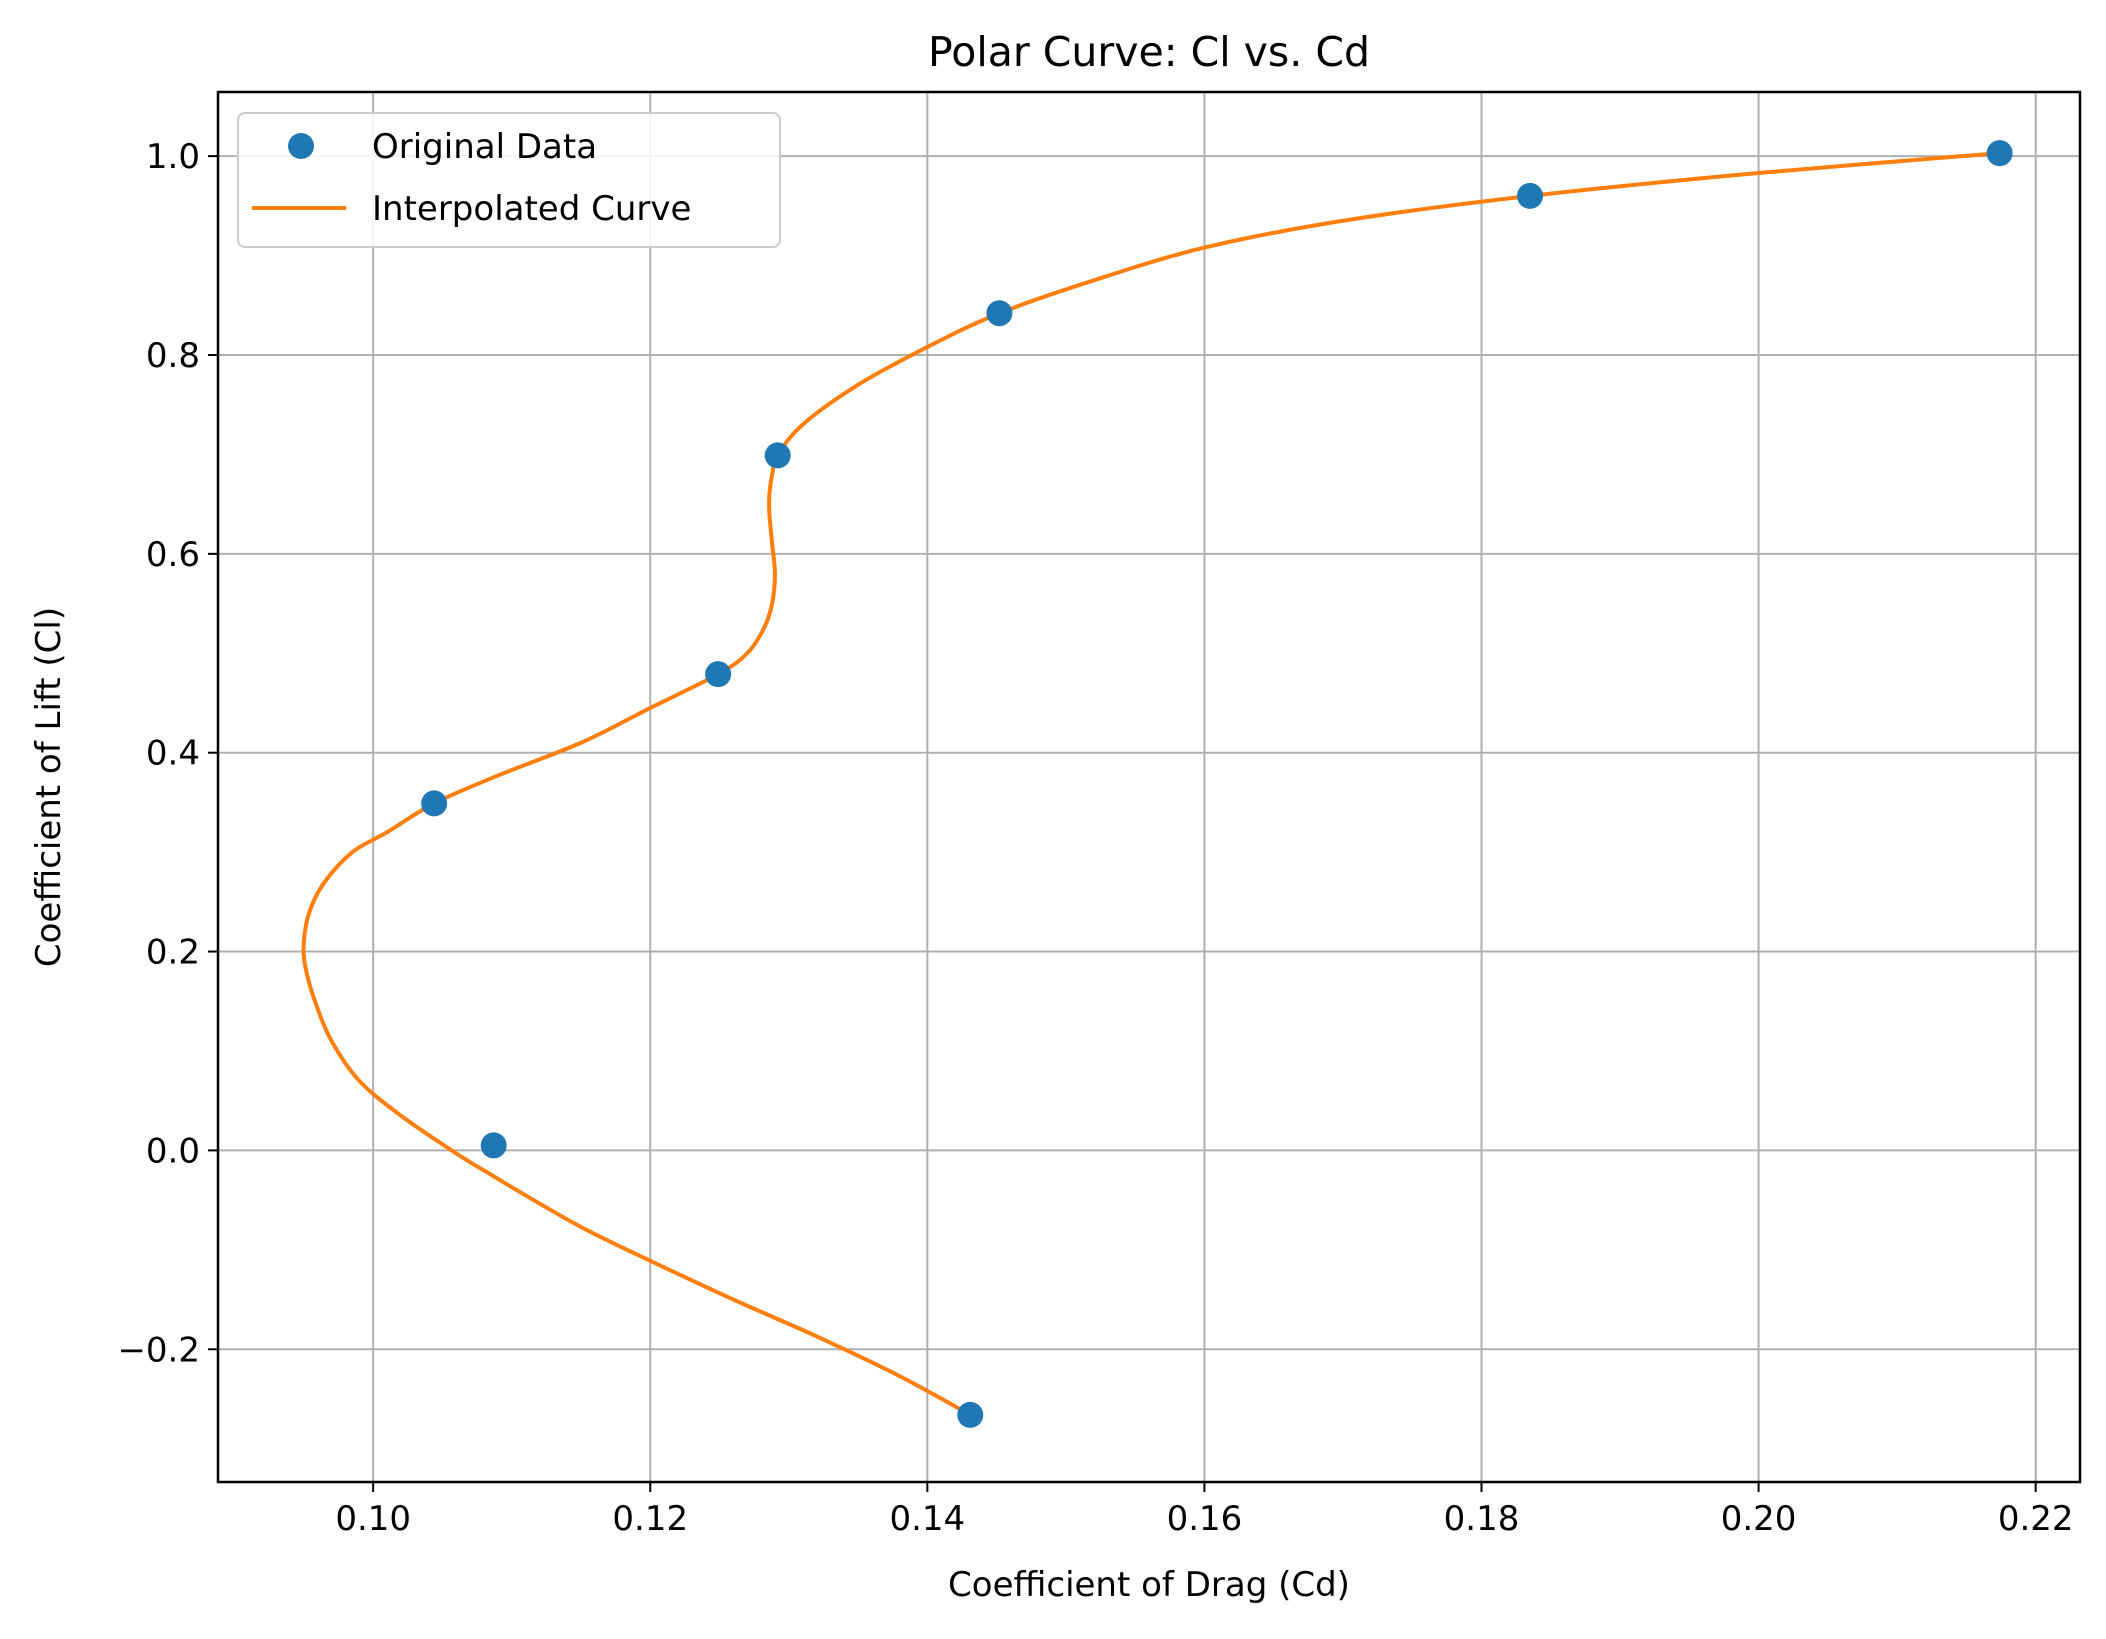  Describe the element at coordinates (650, 1519) in the screenshot. I see `x-tick-label: 0.12` at that location.